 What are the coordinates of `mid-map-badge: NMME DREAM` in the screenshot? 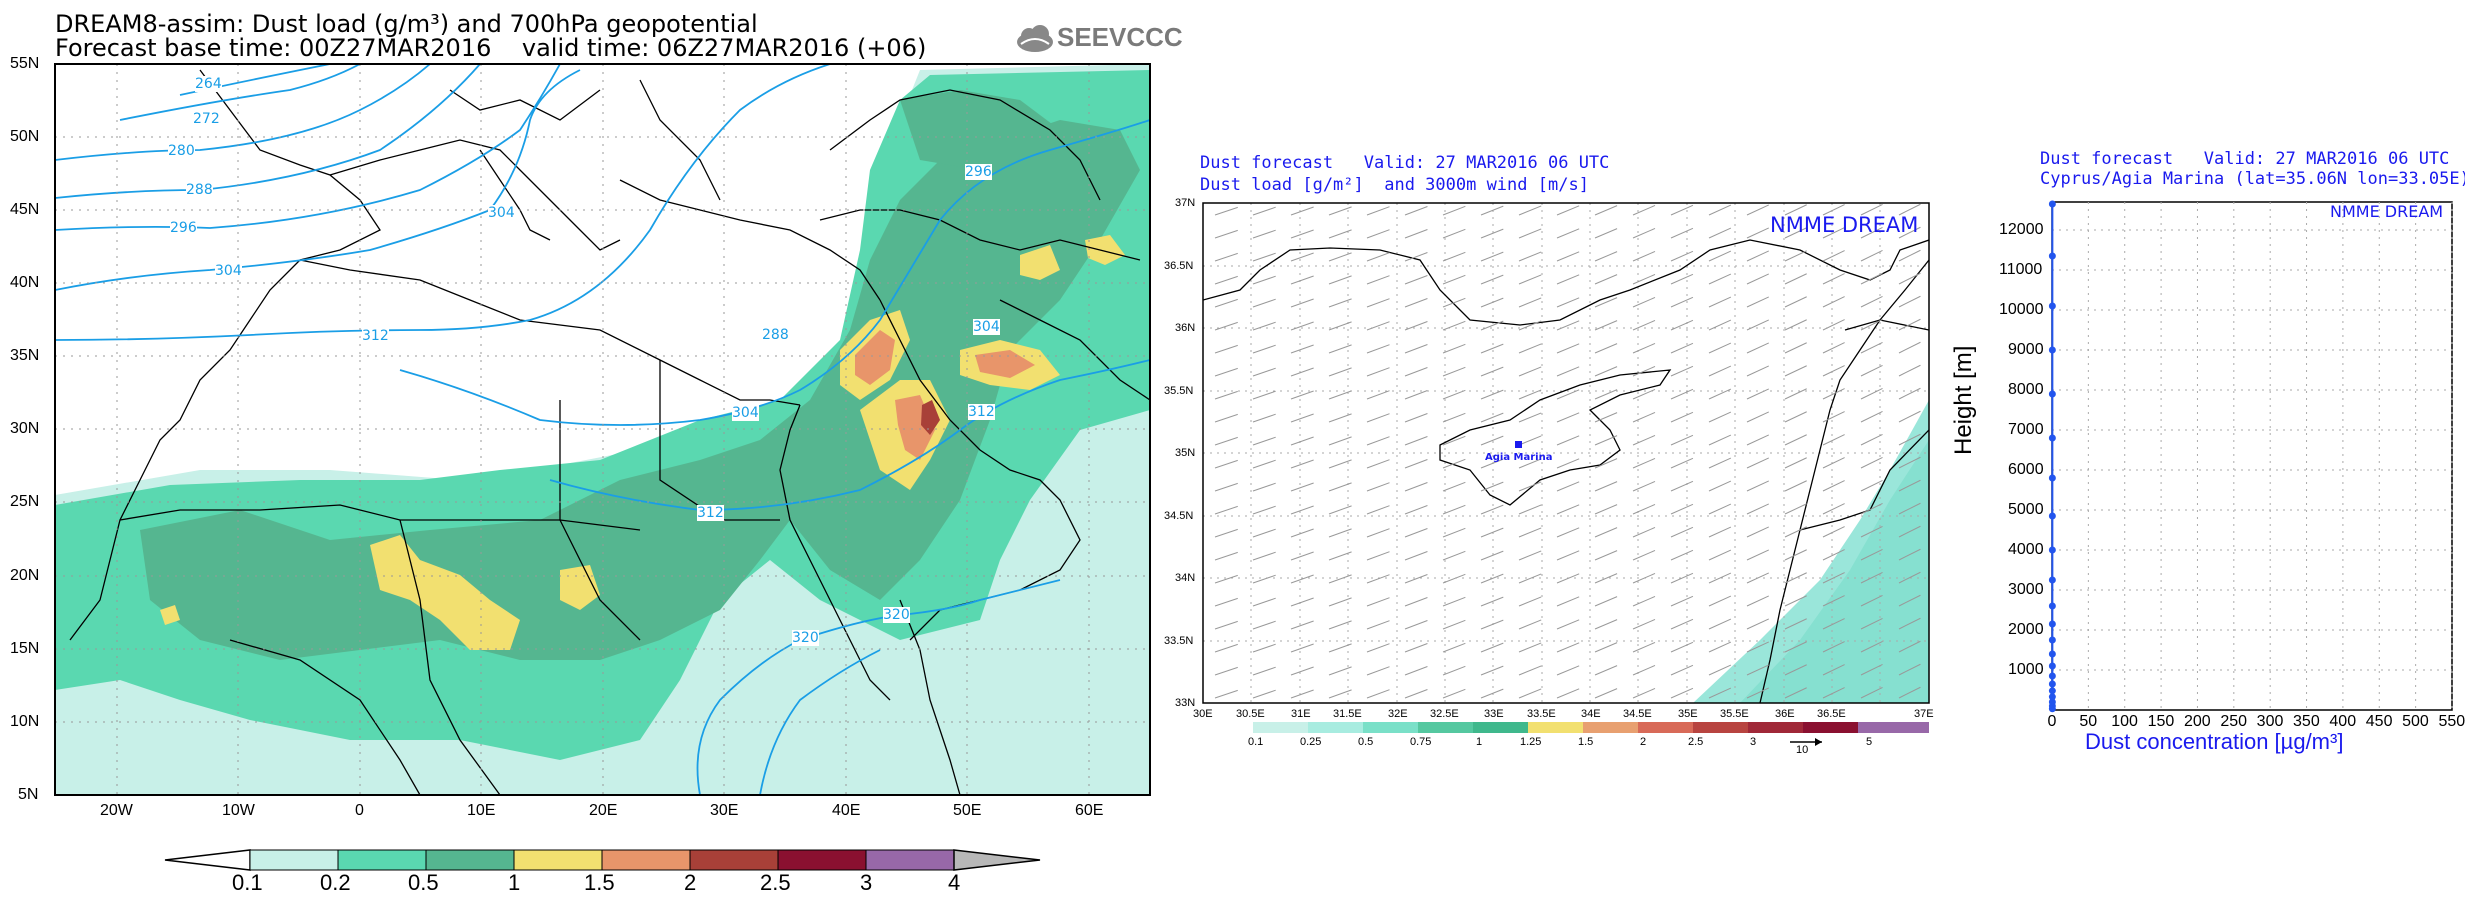 It's located at (1844, 225).